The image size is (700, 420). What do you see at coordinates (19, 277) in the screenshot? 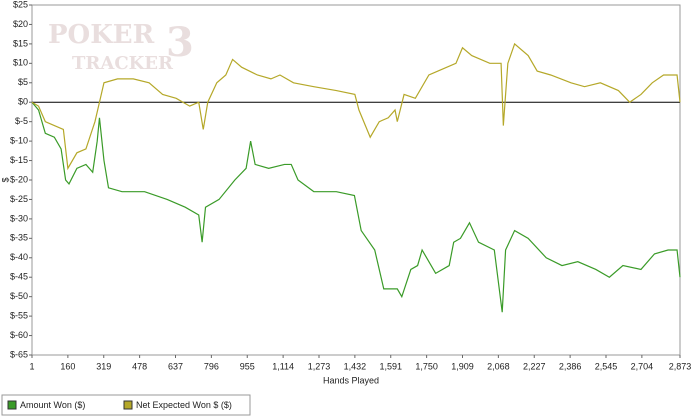
I see `y-tick-label: $-45` at bounding box center [19, 277].